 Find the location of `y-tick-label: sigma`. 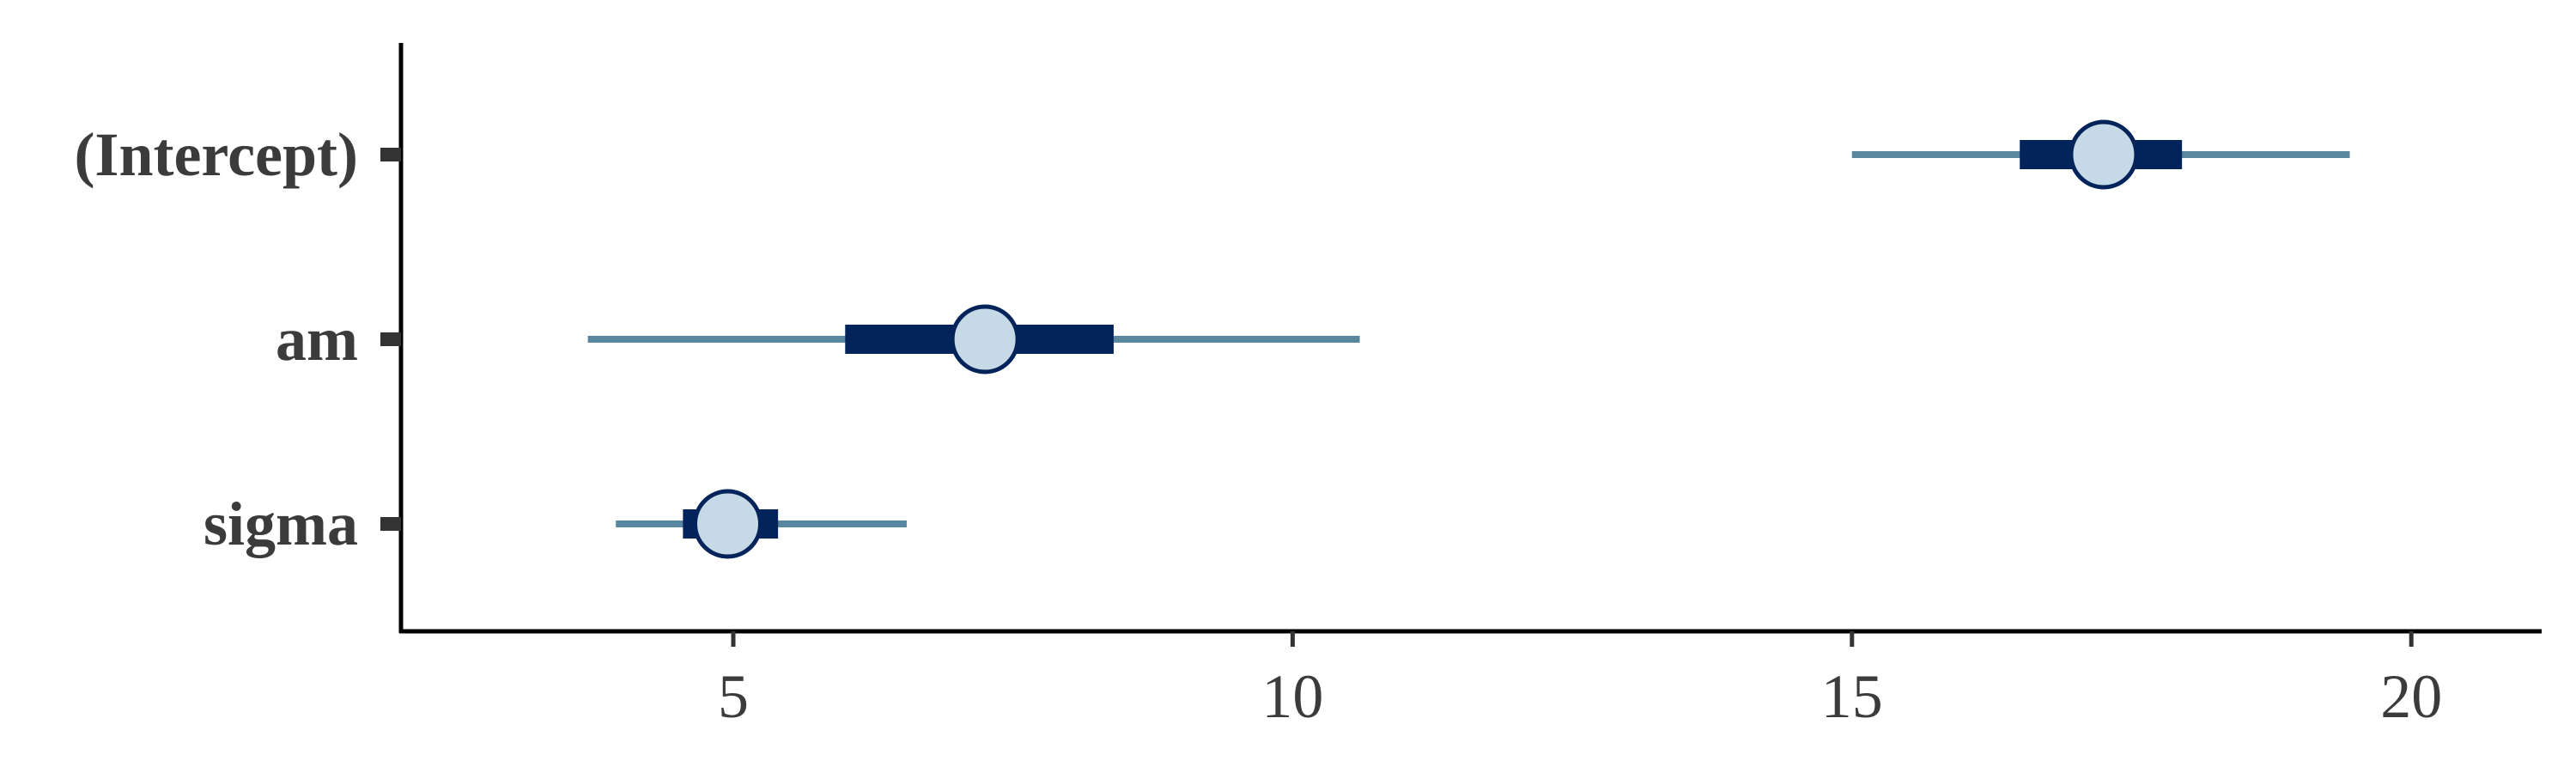

y-tick-label: sigma is located at coordinates (281, 524).